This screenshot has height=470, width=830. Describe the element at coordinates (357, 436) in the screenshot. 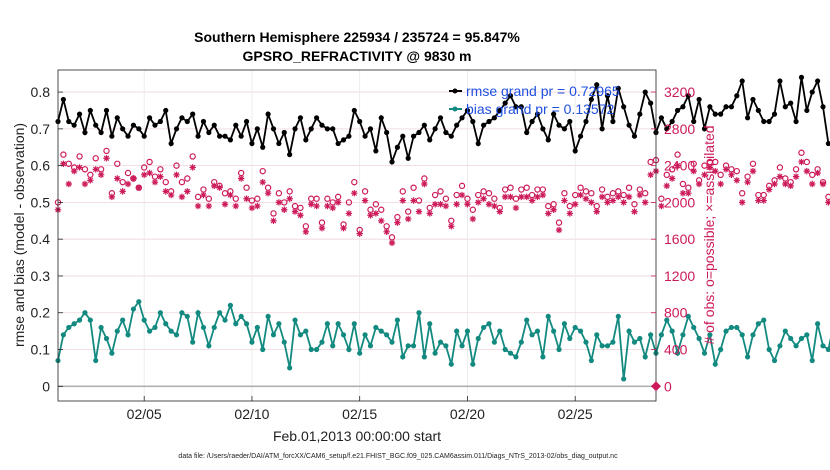

I see `x-axis-label: Feb.01,2013 00:00:00 start` at that location.